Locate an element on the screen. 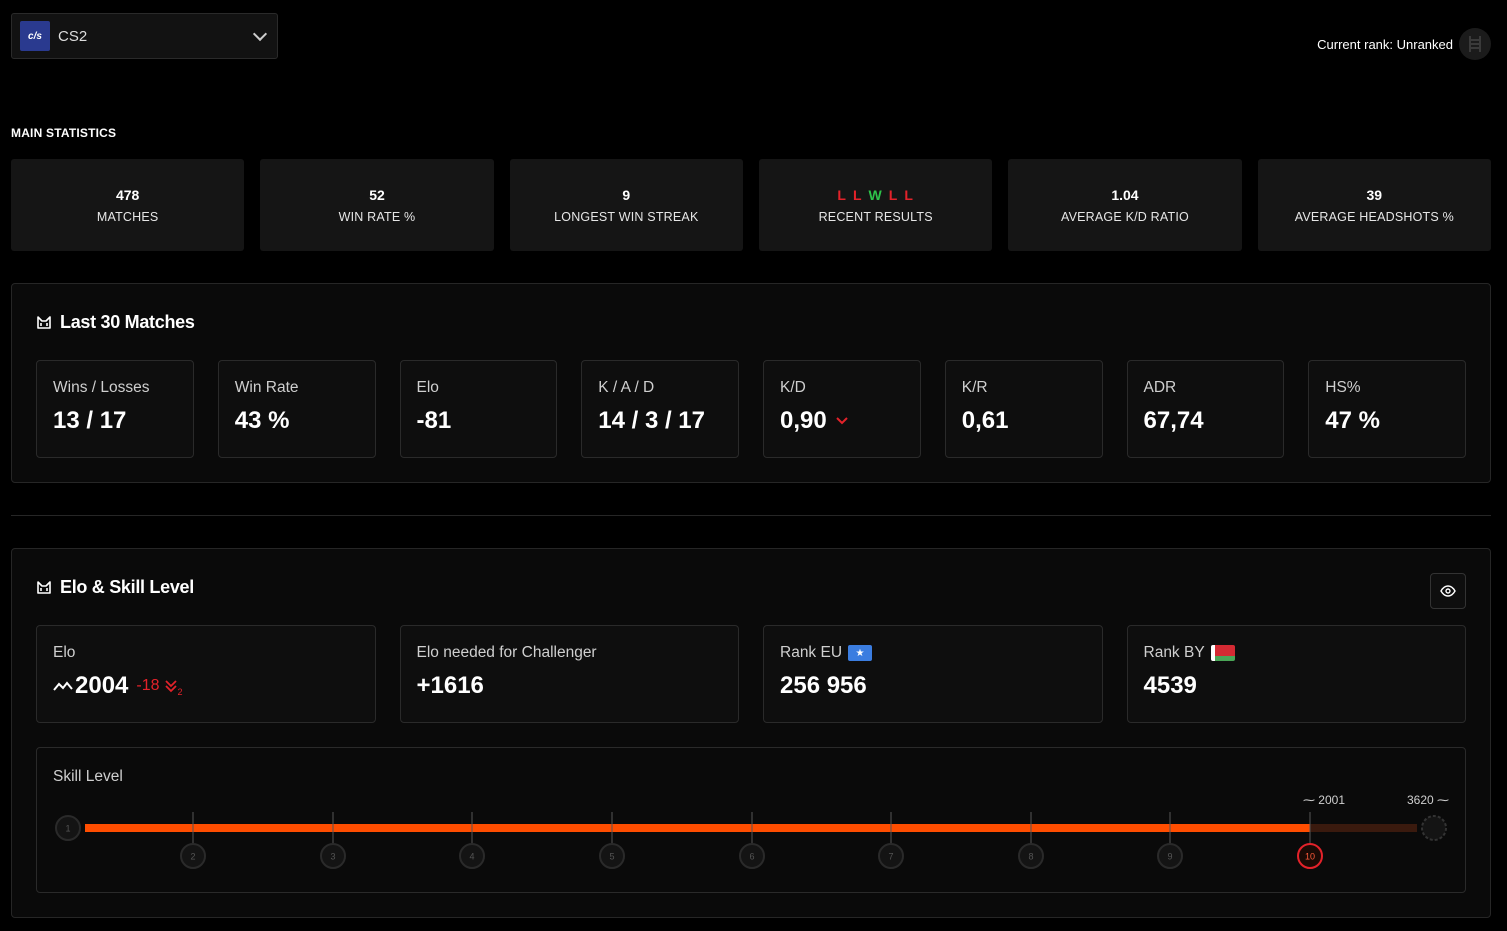 The width and height of the screenshot is (1507, 931). current-rank: Current rank: Unranked is located at coordinates (1404, 44).